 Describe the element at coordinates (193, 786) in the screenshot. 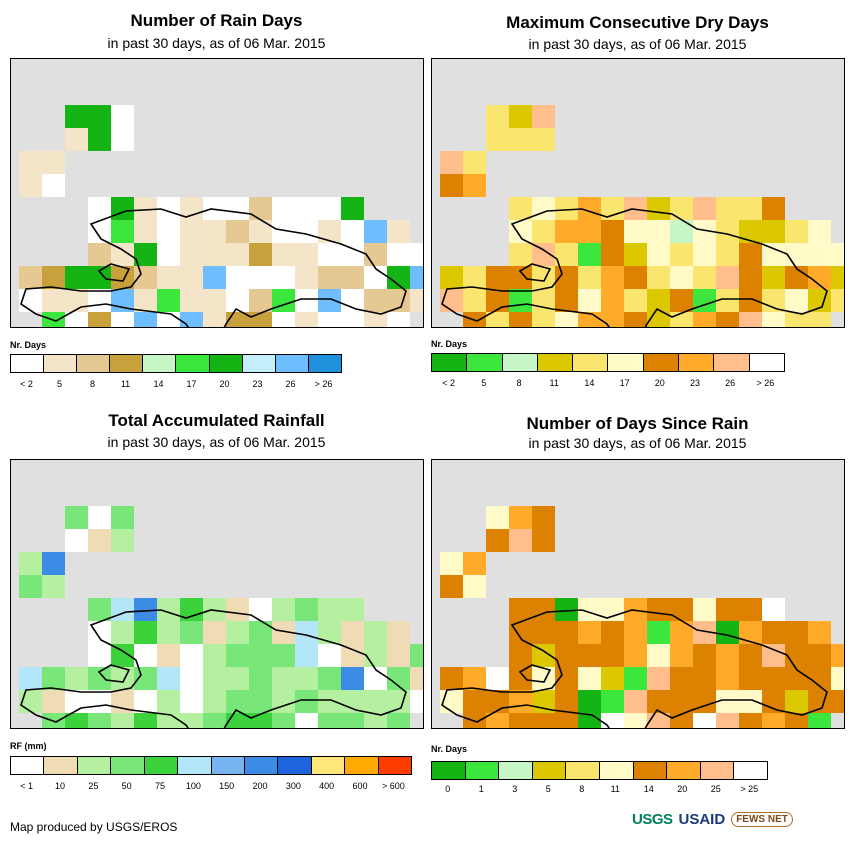

I see `legend-tick-label: 100` at that location.